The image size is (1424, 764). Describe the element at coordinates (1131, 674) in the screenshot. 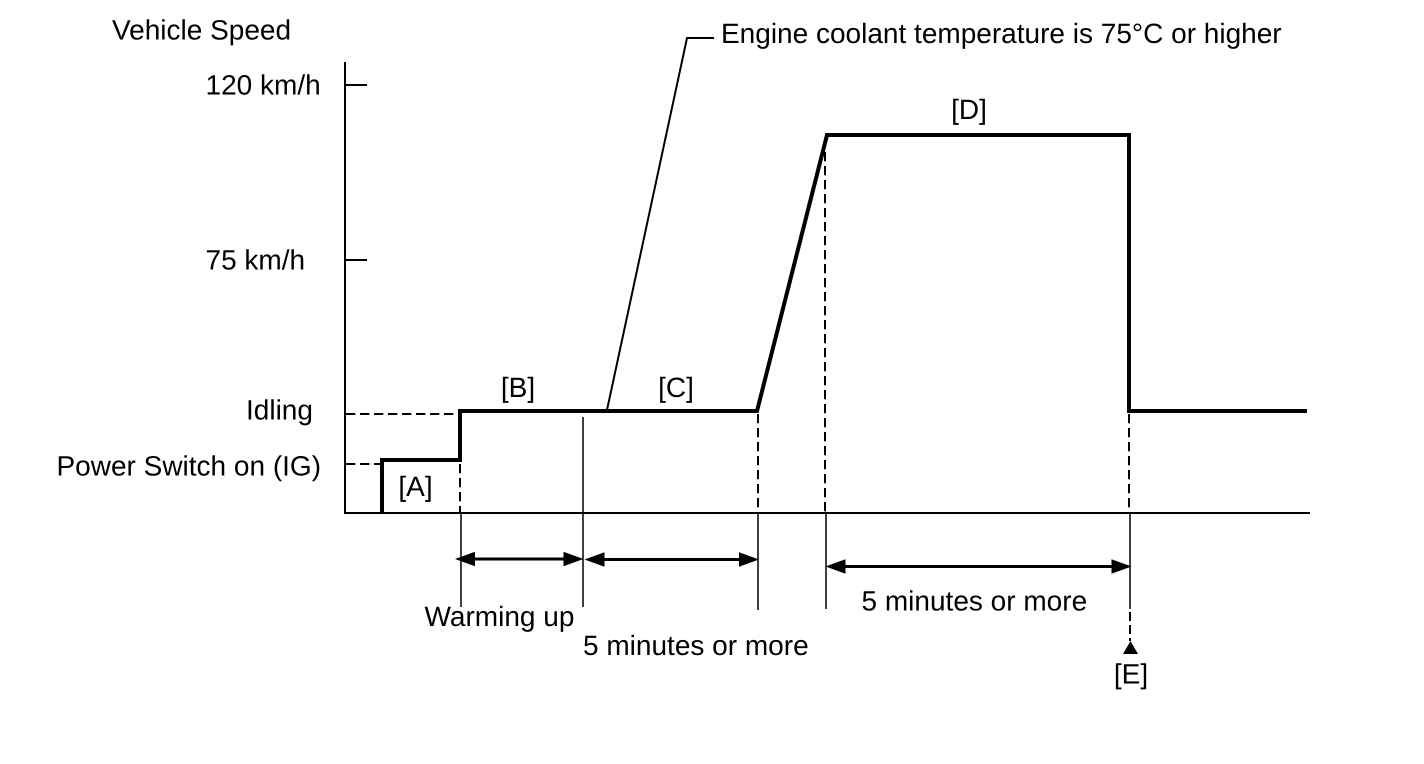

I see `svg-text: [E]` at that location.